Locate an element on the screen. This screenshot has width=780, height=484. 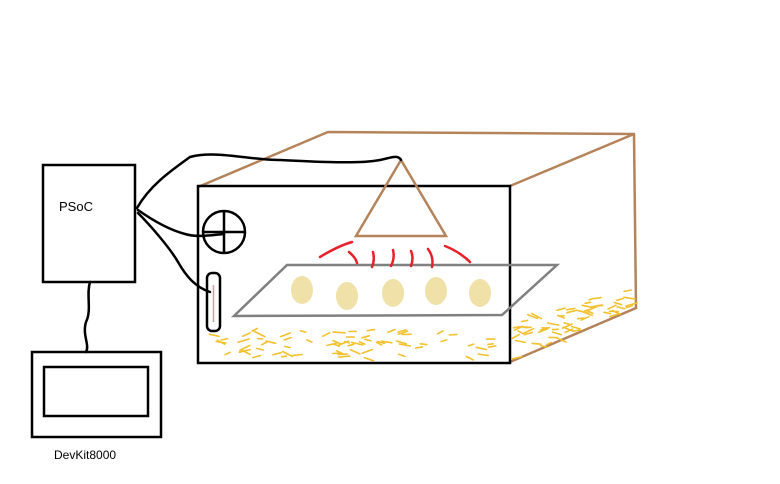
psoc-label: PSoC is located at coordinates (76, 206).